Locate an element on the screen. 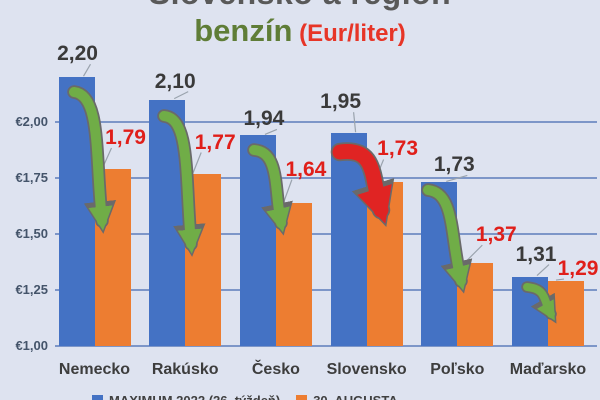 The width and height of the screenshot is (600, 400). leader-new-Nemecko is located at coordinates (107, 158).